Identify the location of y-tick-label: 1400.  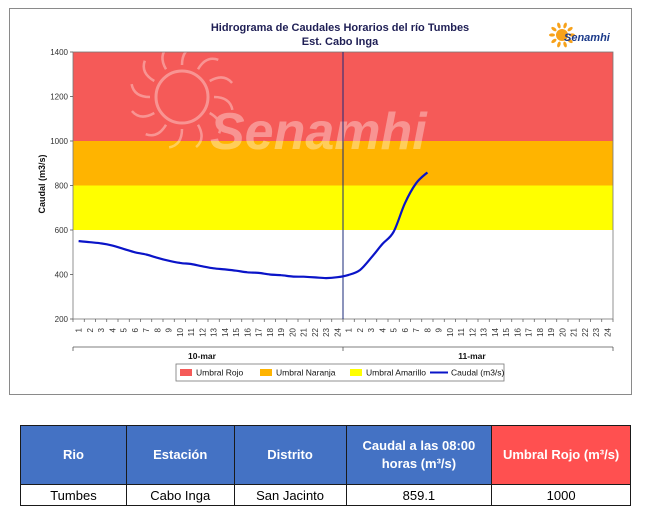
(59, 52).